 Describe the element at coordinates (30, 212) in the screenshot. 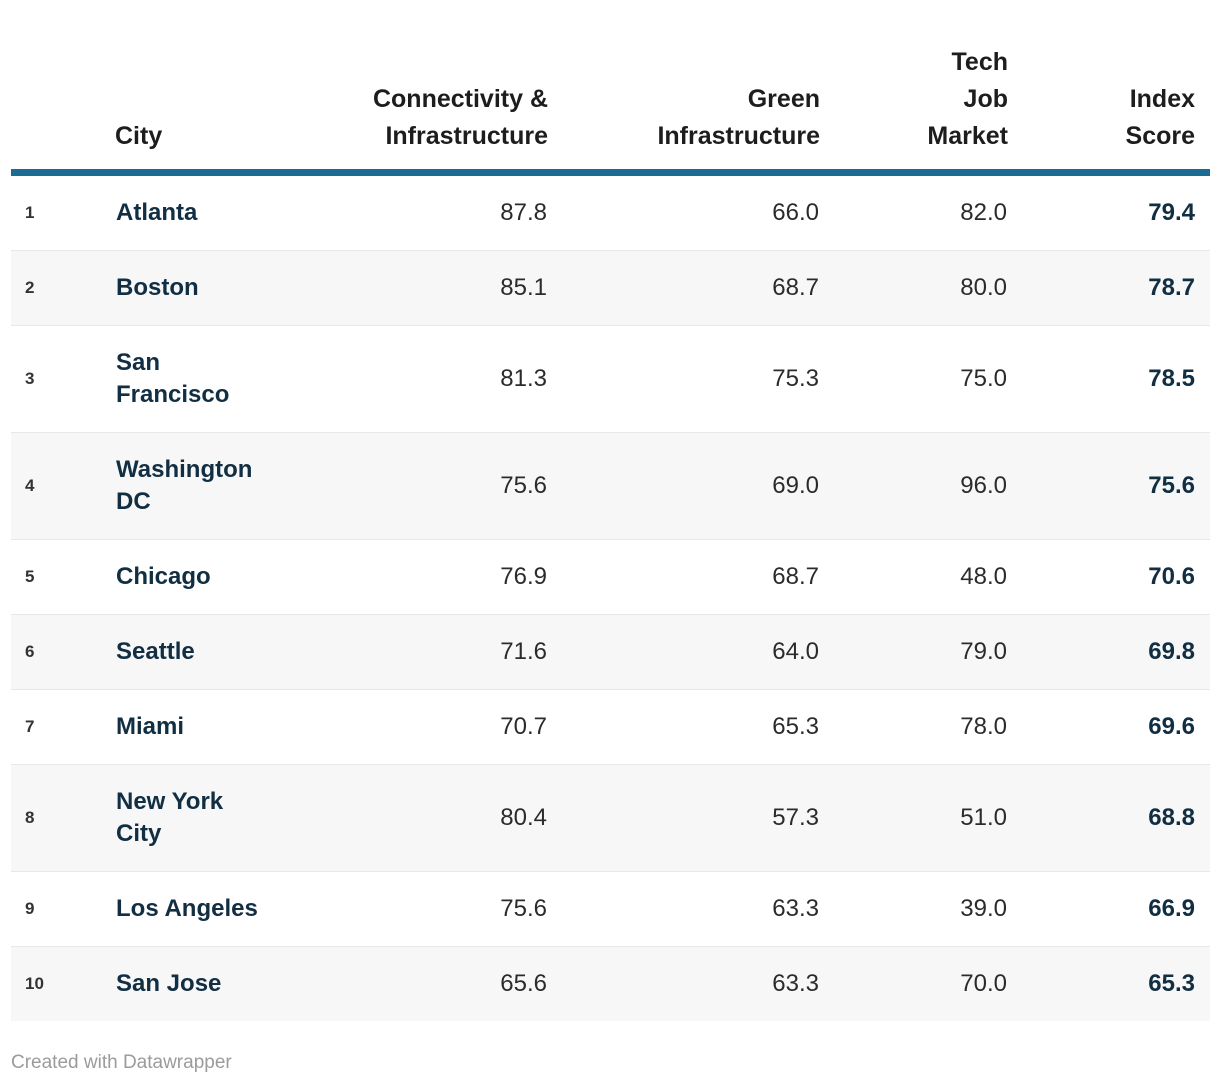

I see `rank-cell: 1` at that location.